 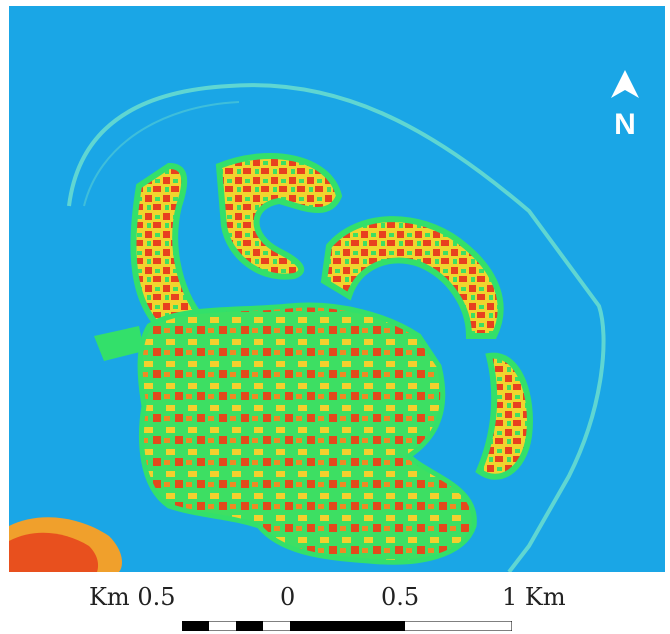 I want to click on land-east-island, so click(x=504, y=416).